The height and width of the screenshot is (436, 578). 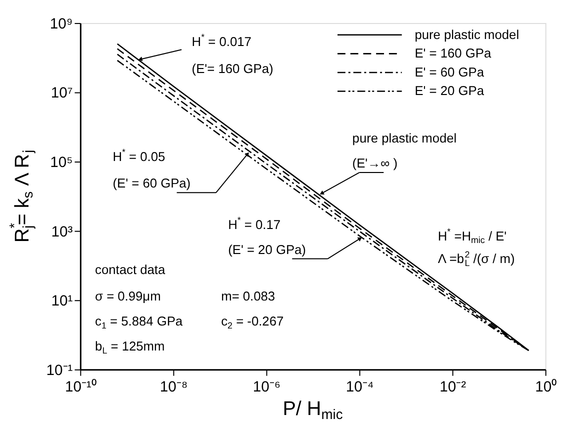 What do you see at coordinates (360, 388) in the screenshot?
I see `x-tick-label: 10⁻⁴` at bounding box center [360, 388].